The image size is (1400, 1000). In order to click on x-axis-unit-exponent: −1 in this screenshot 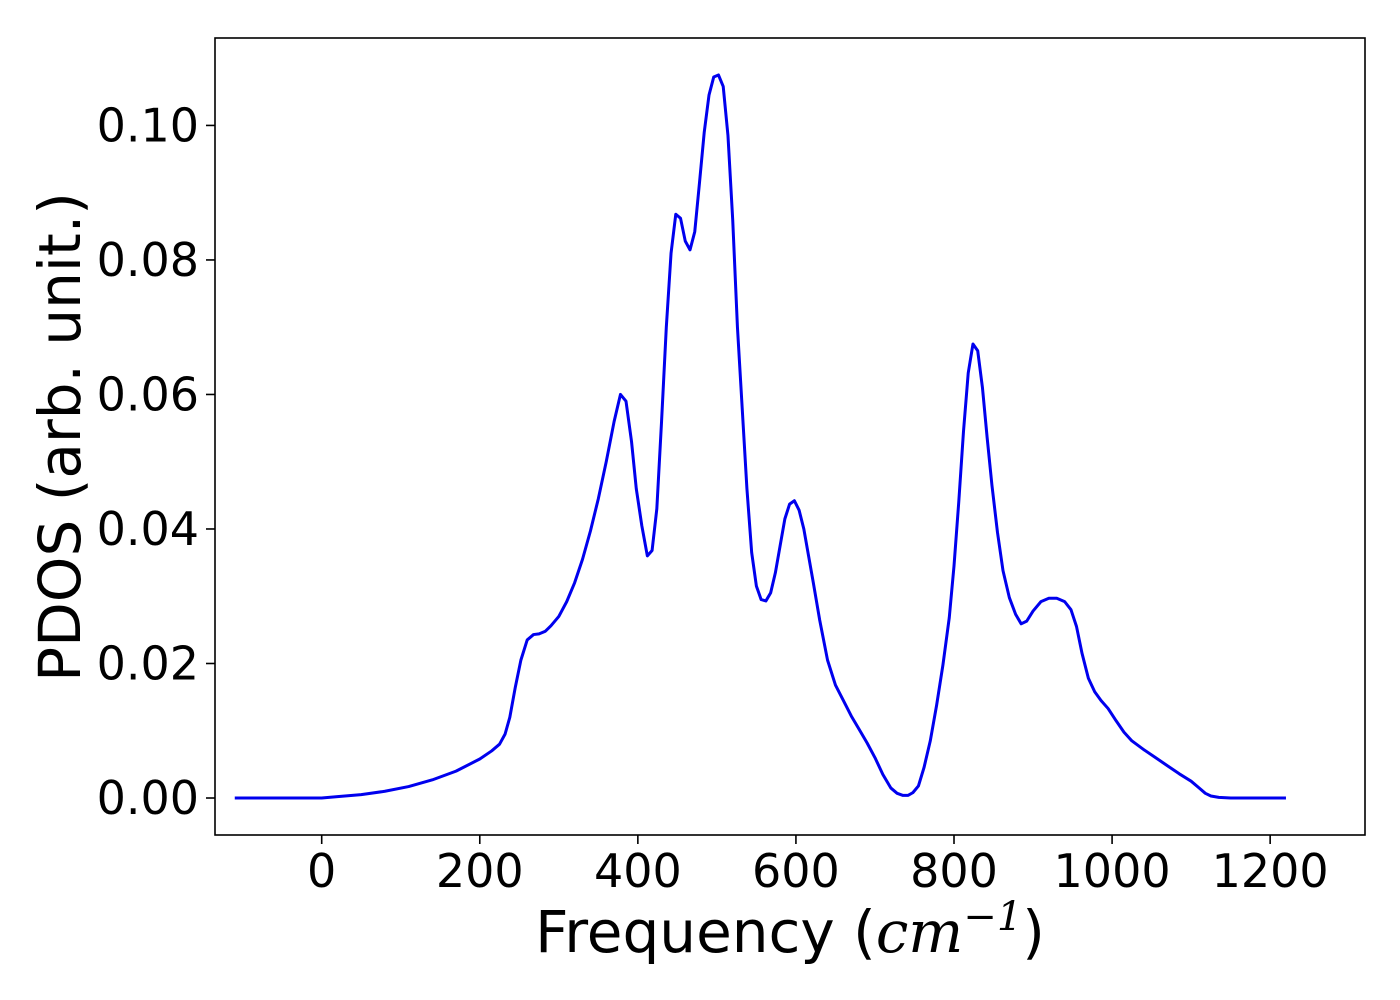, I will do `click(992, 917)`.